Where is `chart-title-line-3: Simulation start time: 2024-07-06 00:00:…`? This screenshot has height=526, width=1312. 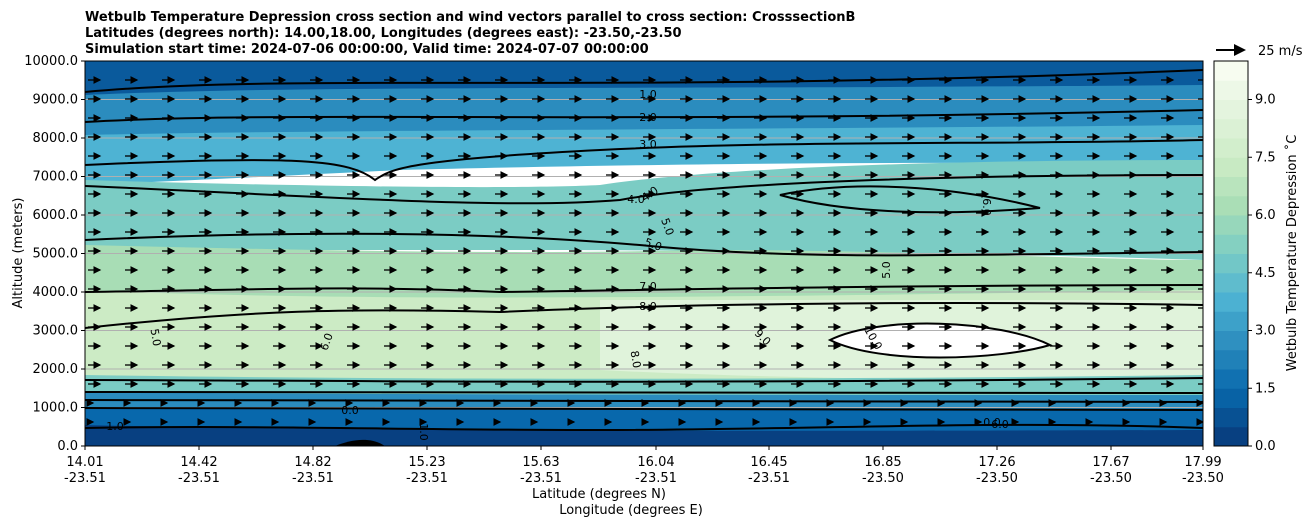
chart-title-line-3: Simulation start time: 2024-07-06 00:00:… is located at coordinates (367, 49).